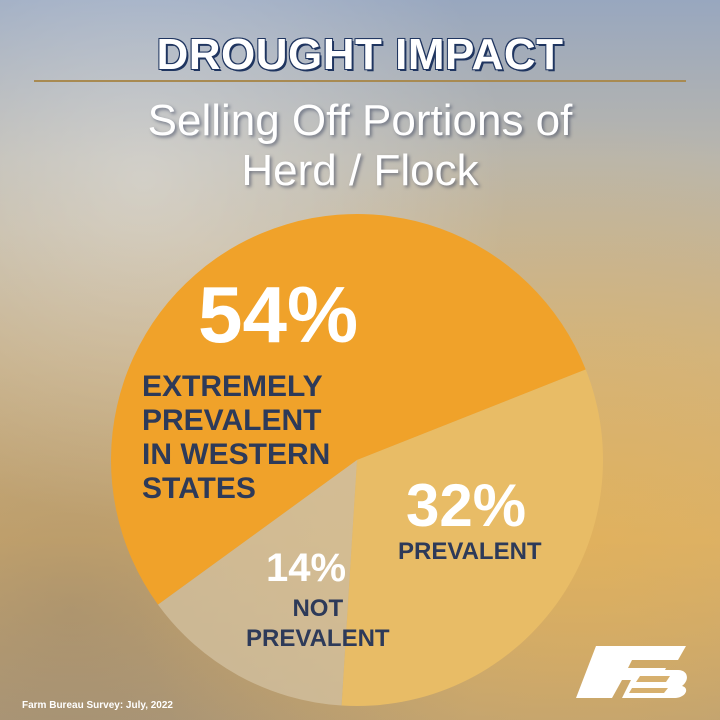 Image resolution: width=720 pixels, height=720 pixels. What do you see at coordinates (232, 420) in the screenshot?
I see `slice-extreme-line-2: PREVALENT` at bounding box center [232, 420].